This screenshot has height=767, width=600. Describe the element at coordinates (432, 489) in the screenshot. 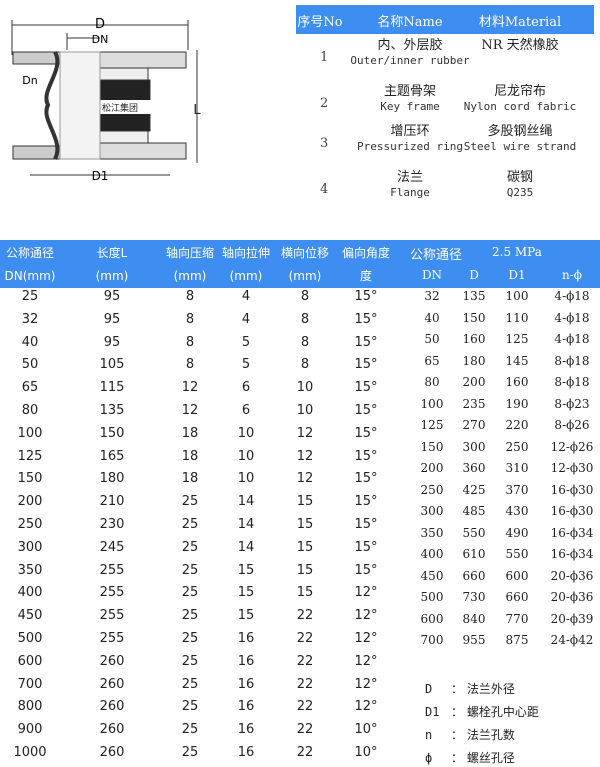

I see `flange-cell: 250` at that location.